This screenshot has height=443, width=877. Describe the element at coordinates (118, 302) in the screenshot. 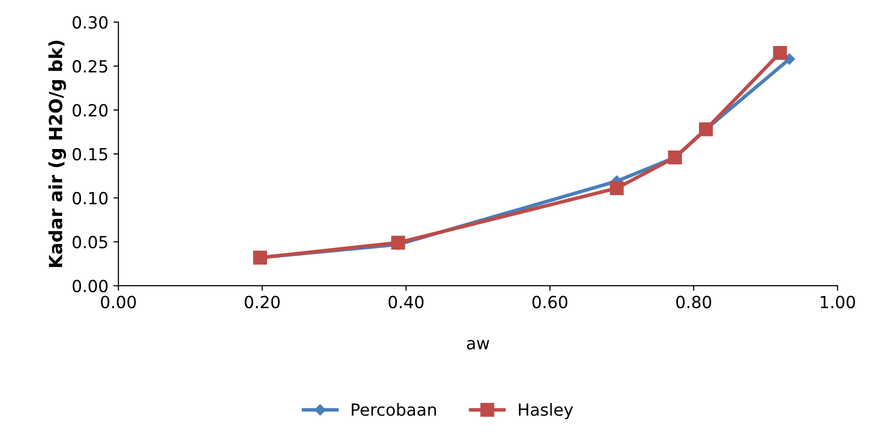

I see `x-tick-label: 0.00` at that location.